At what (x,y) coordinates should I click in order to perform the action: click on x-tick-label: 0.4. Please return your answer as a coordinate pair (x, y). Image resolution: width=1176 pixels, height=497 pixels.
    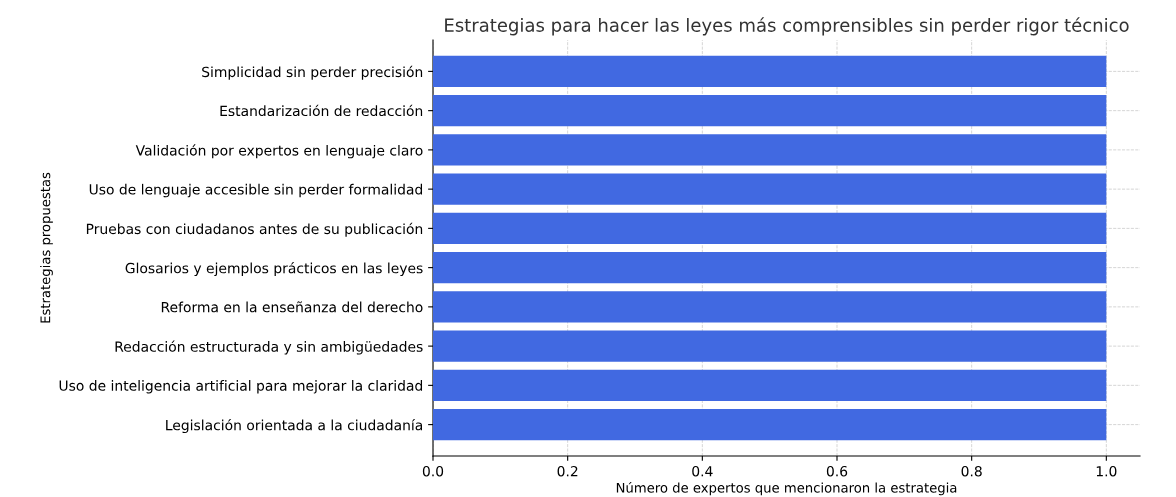
    Looking at the image, I should click on (702, 471).